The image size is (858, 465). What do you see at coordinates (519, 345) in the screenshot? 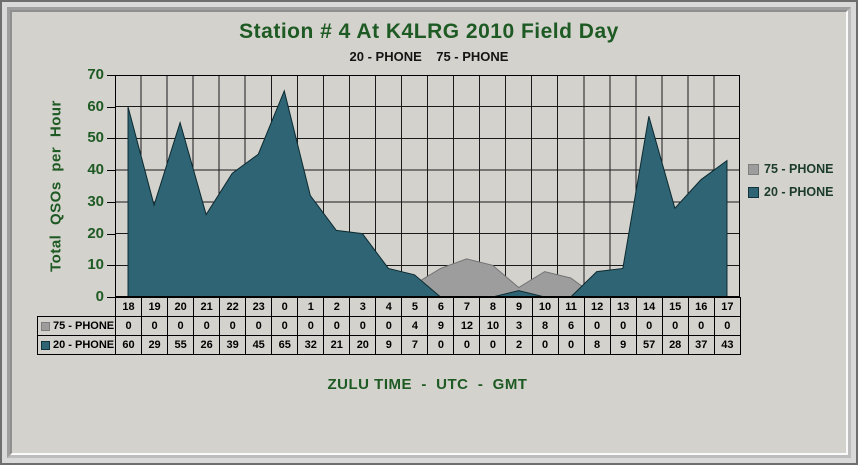
I see `value-cell: 2` at bounding box center [519, 345].